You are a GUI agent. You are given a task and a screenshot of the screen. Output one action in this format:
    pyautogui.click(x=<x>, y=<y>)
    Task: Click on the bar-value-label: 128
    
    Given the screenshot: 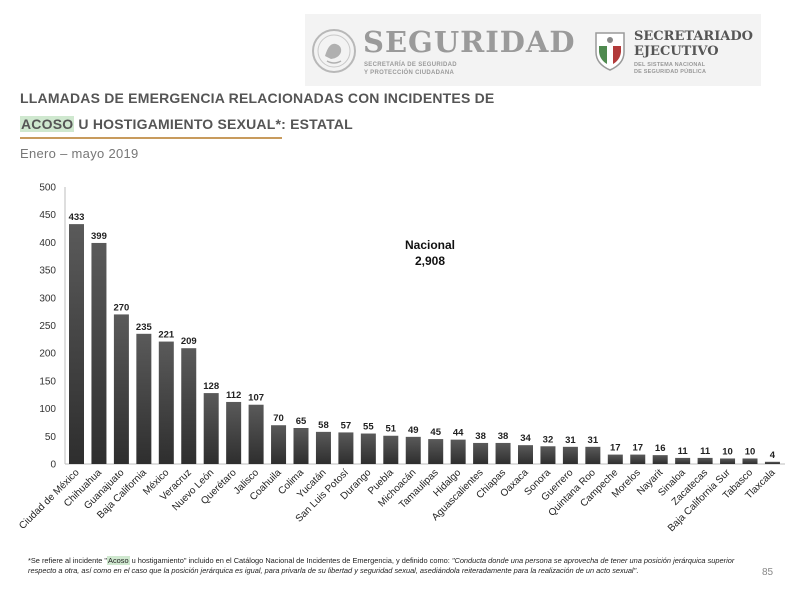 What is the action you would take?
    pyautogui.click(x=211, y=386)
    